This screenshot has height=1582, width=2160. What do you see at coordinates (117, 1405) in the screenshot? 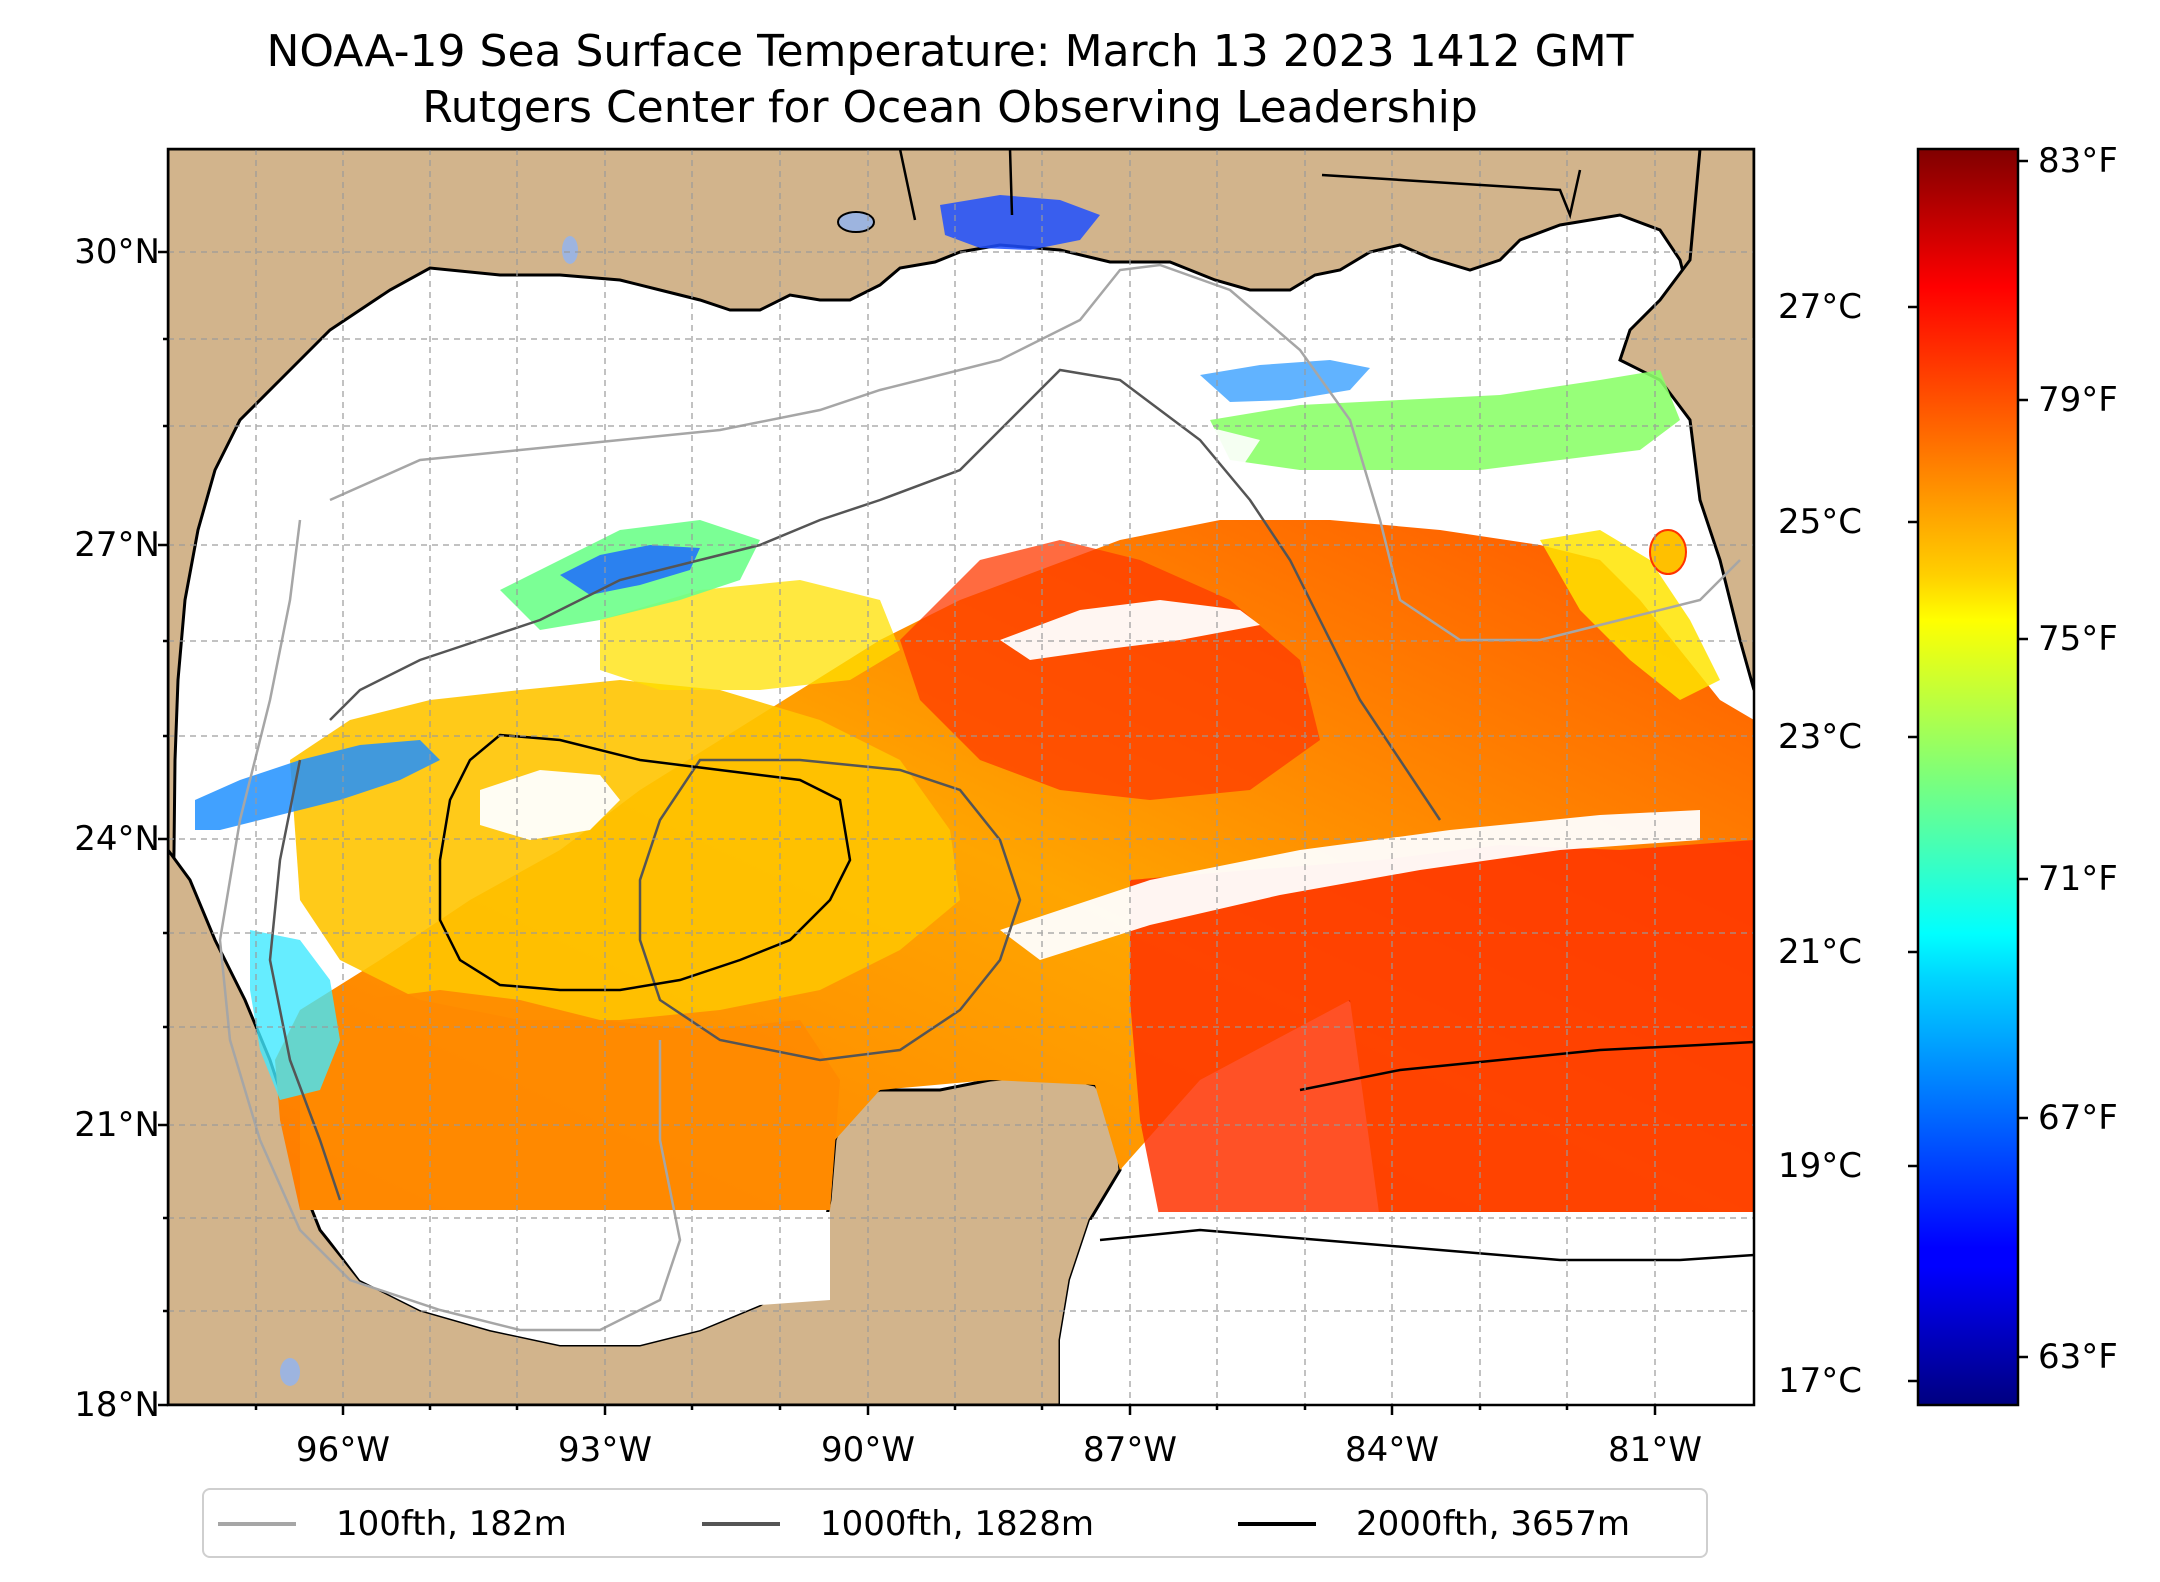
I see `lat-label-18n: 18°N` at bounding box center [117, 1405].